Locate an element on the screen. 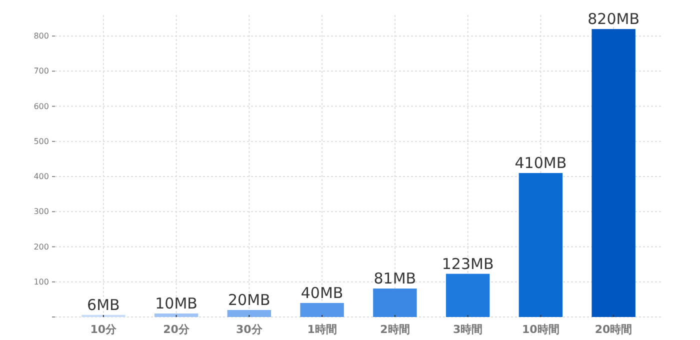 The height and width of the screenshot is (340, 700). x-tick-label: 2時間 is located at coordinates (395, 329).